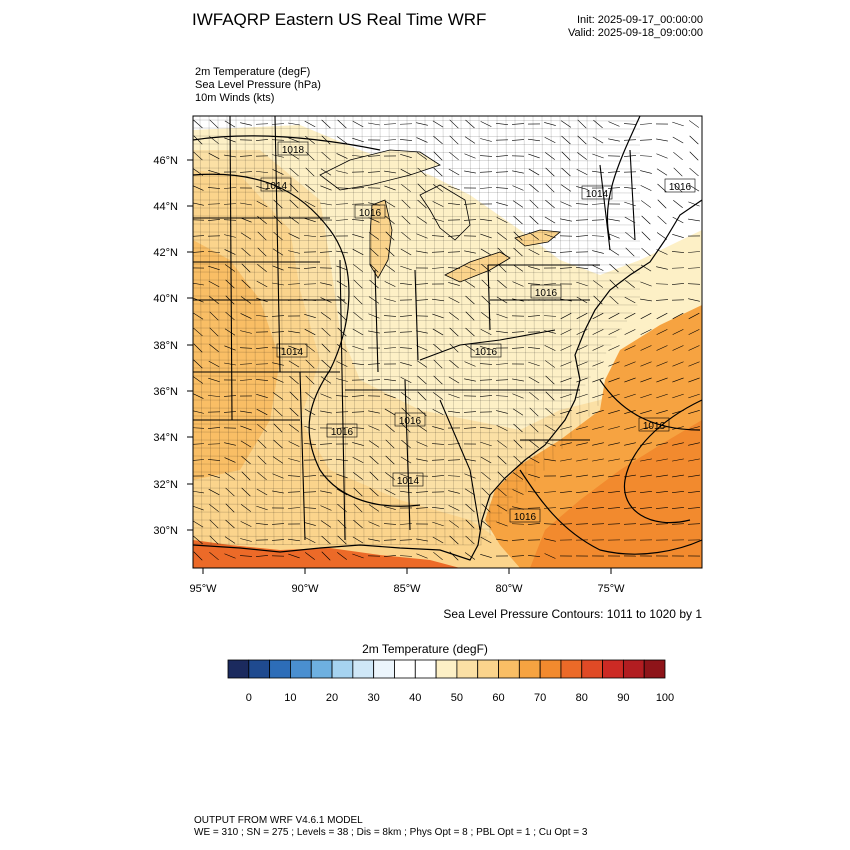  Describe the element at coordinates (446, 669) in the screenshot. I see `colorbar-swatch` at that location.